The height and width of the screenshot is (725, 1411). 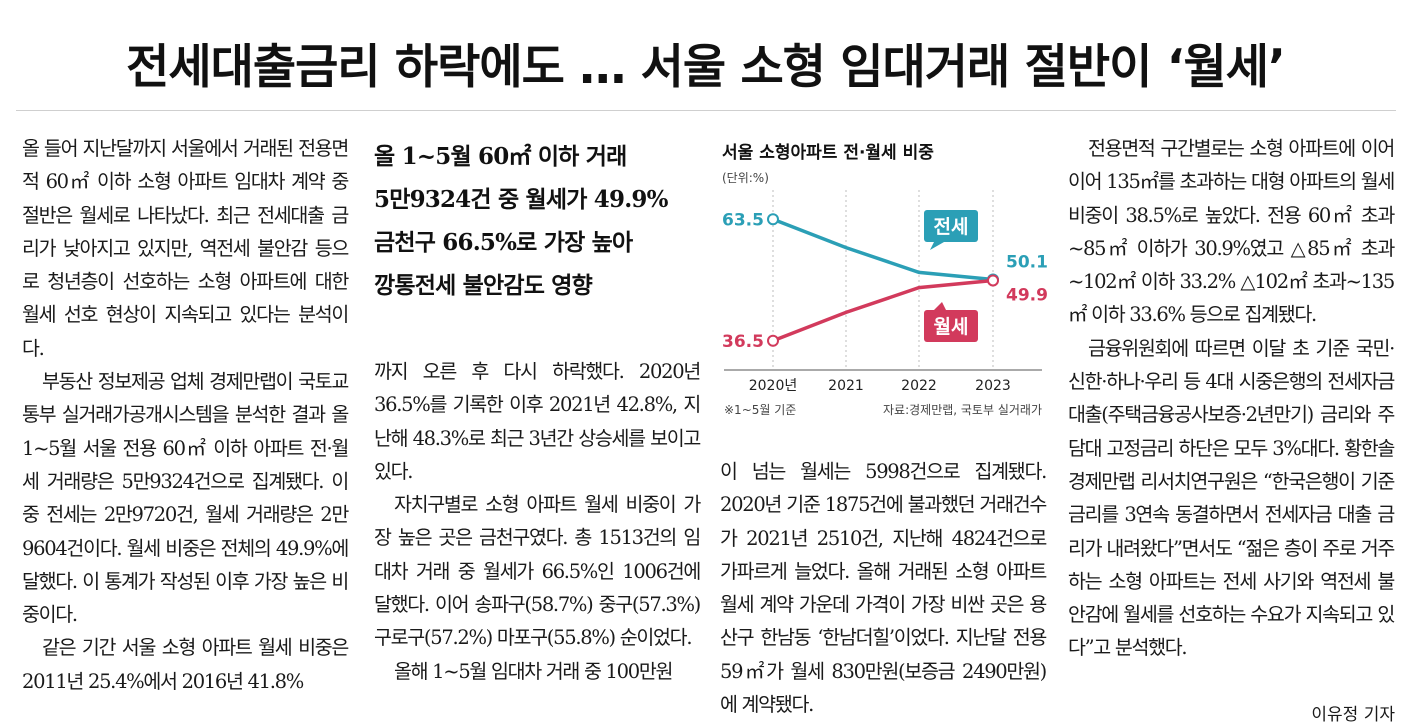 I want to click on x-tick-label: 2022, so click(x=919, y=386).